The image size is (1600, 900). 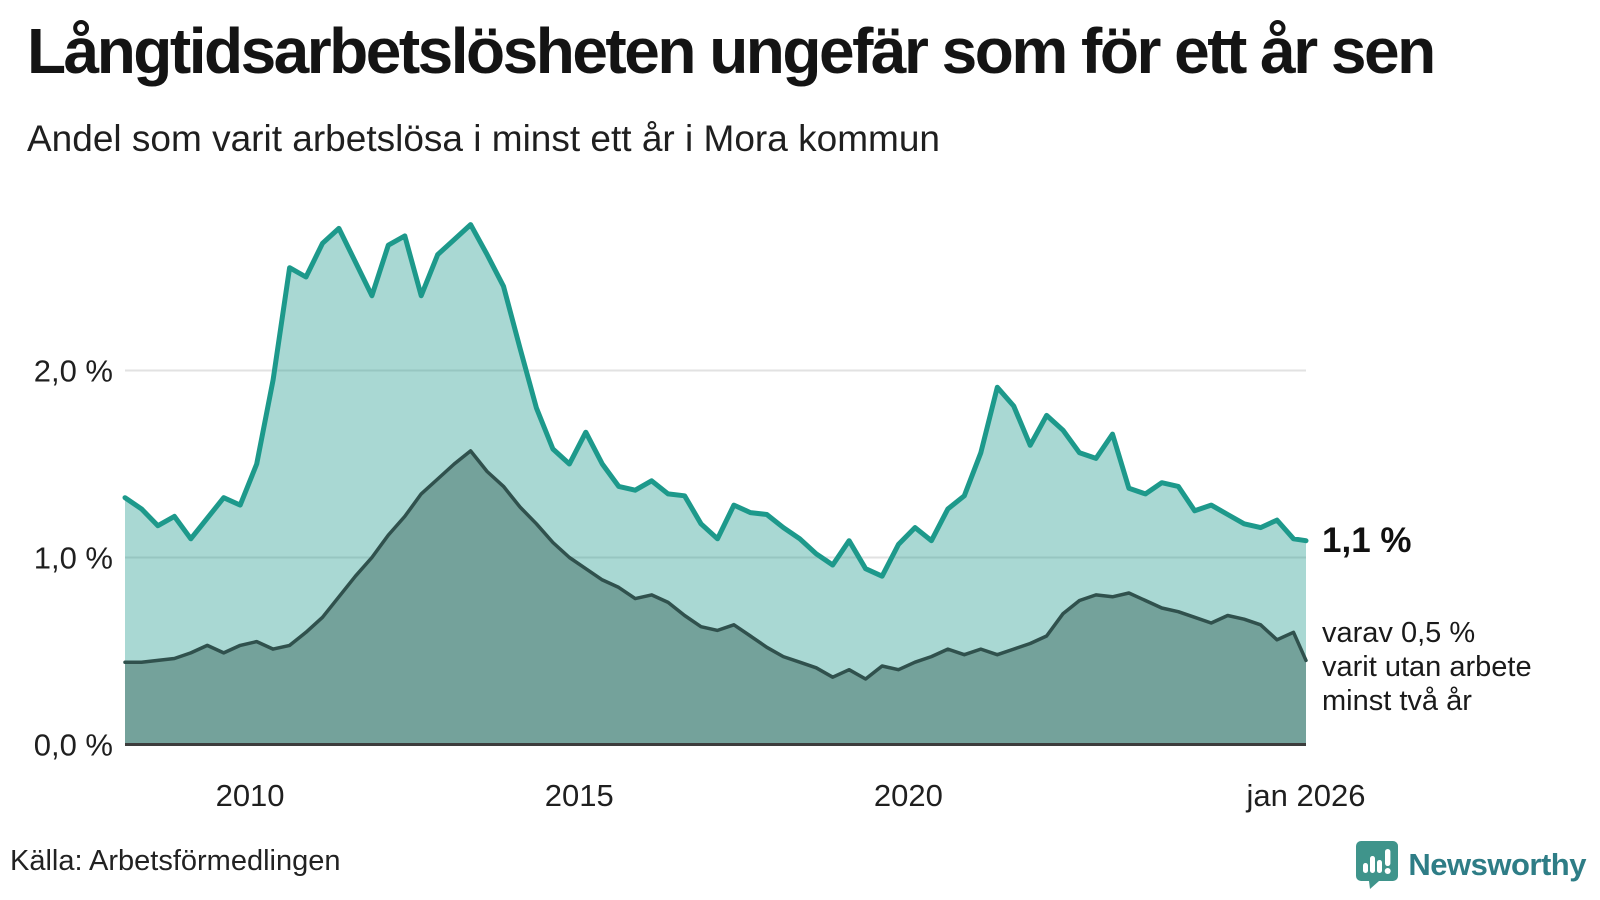 What do you see at coordinates (1306, 795) in the screenshot?
I see `x-tick-label: jan 2026` at bounding box center [1306, 795].